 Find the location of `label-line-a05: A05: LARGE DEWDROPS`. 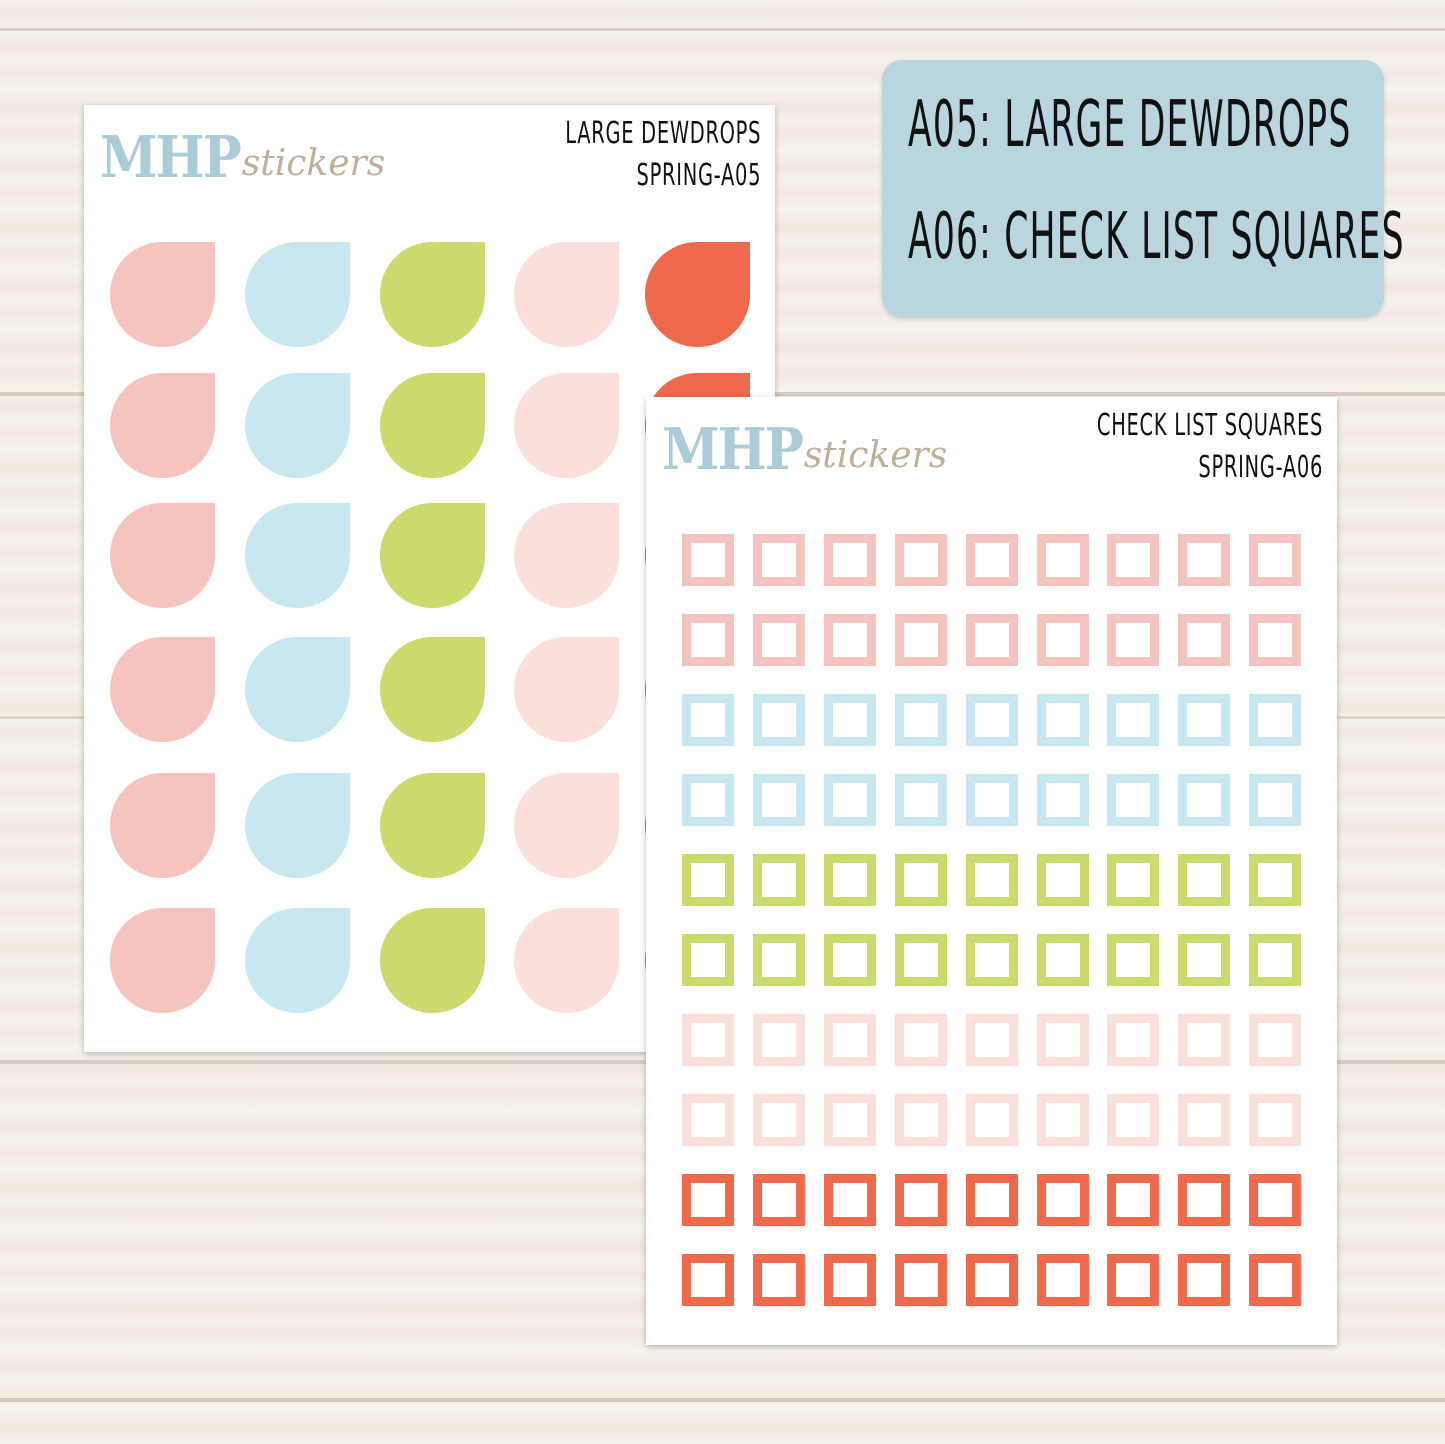

label-line-a05: A05: LARGE DEWDROPS is located at coordinates (1130, 125).